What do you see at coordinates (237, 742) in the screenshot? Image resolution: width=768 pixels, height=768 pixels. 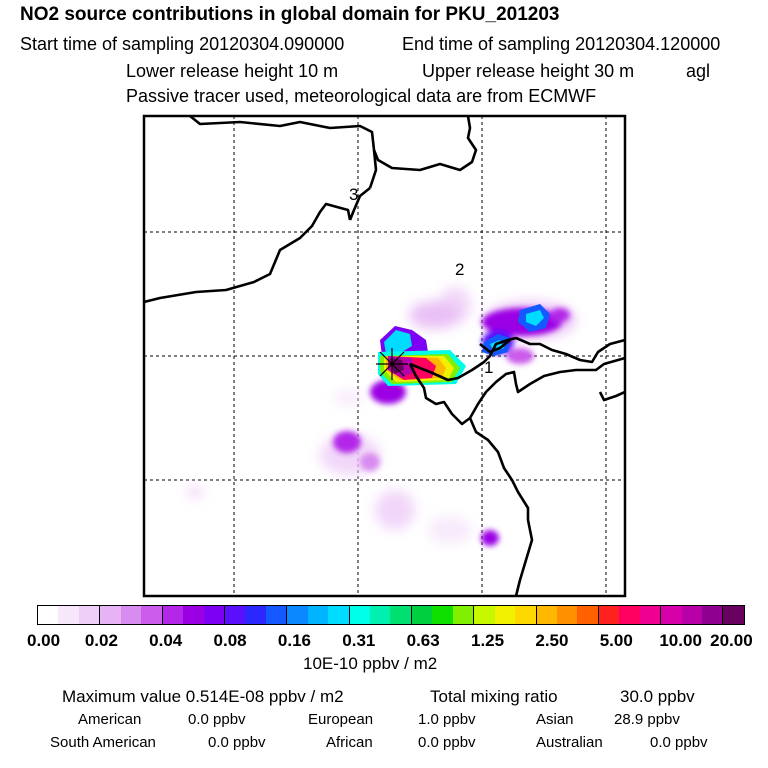 I see `southam-value: 0.0 ppbv` at bounding box center [237, 742].